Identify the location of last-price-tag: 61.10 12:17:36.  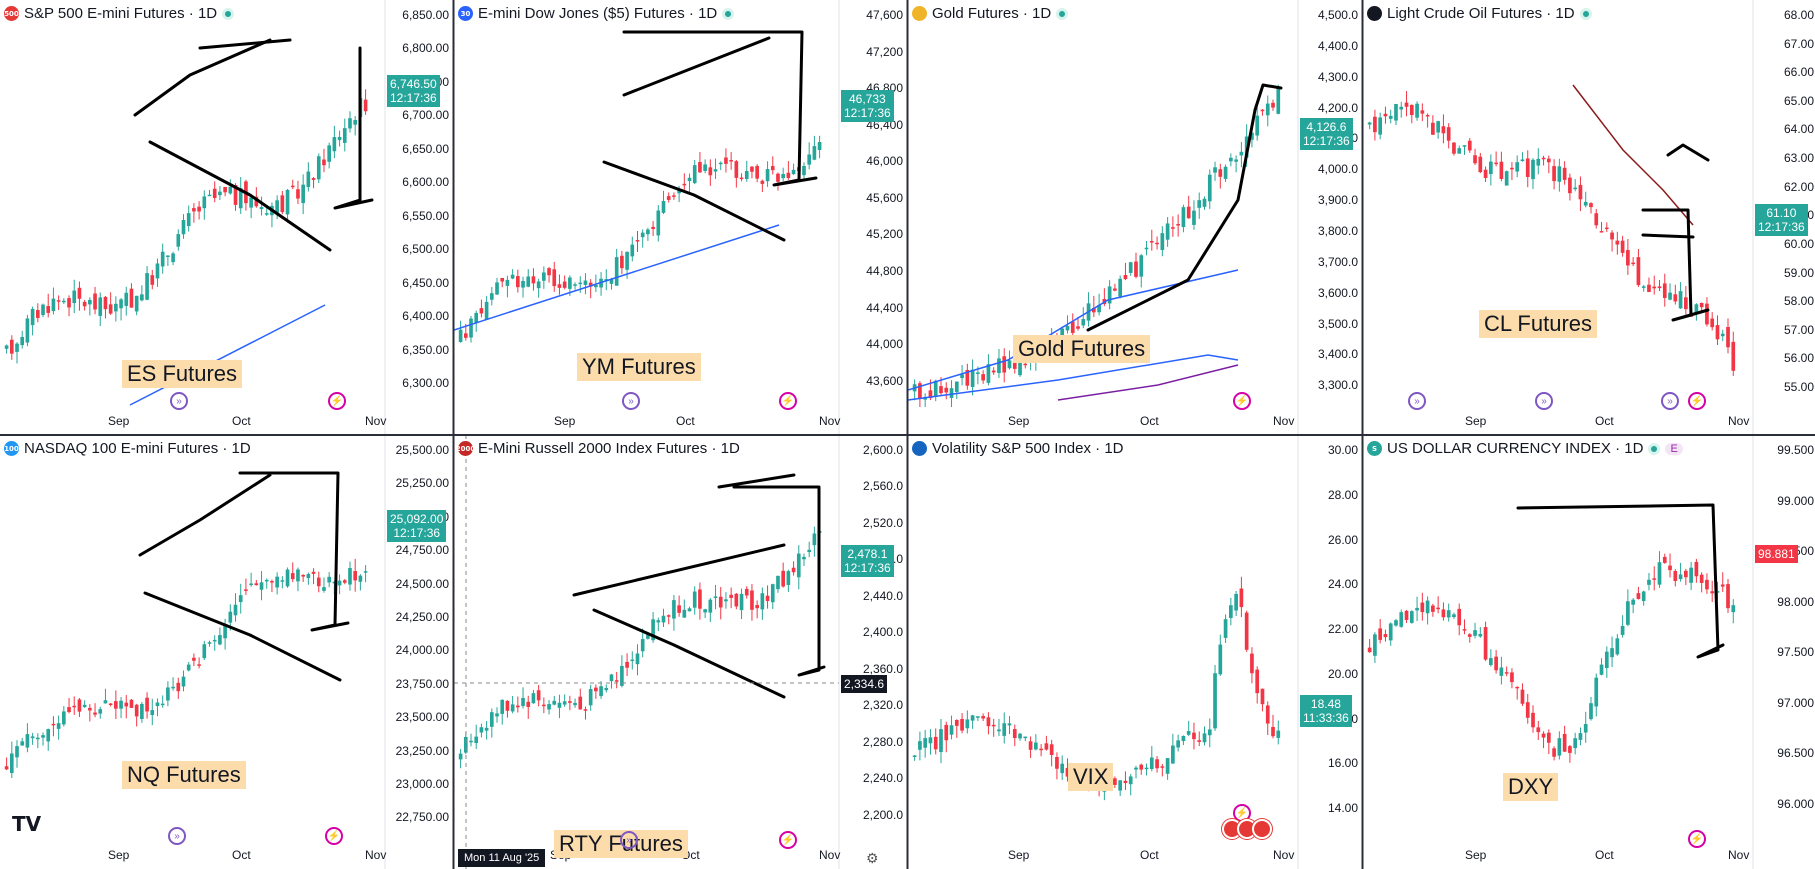
(1781, 220).